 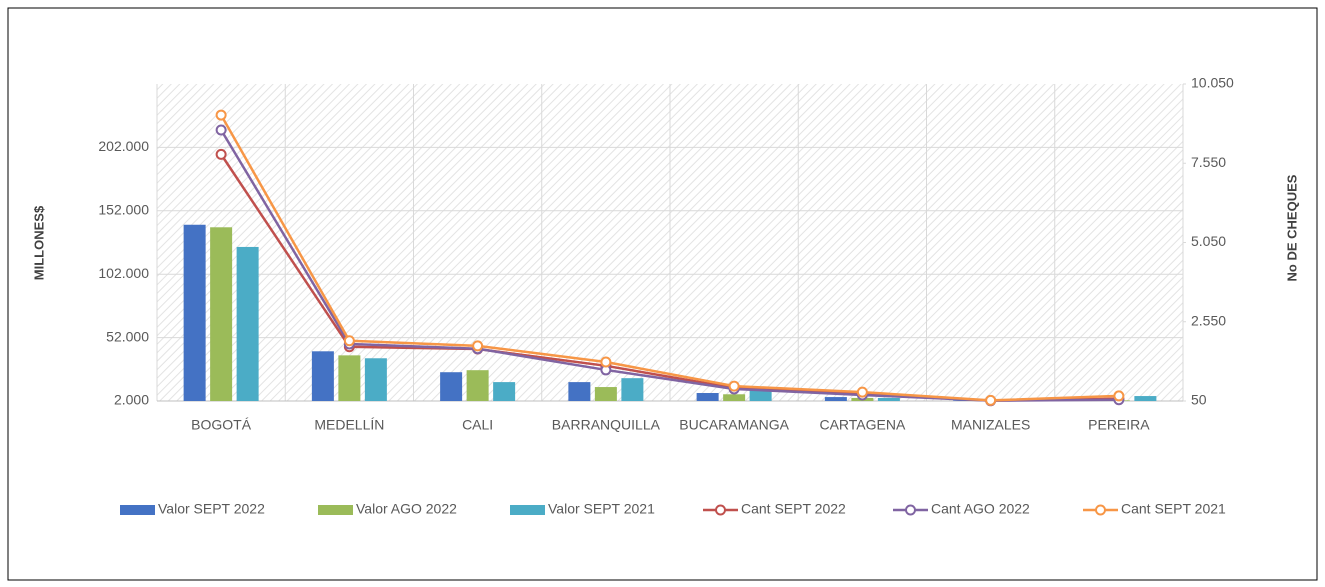 I want to click on y-tick-label: 152.000, so click(x=123, y=210).